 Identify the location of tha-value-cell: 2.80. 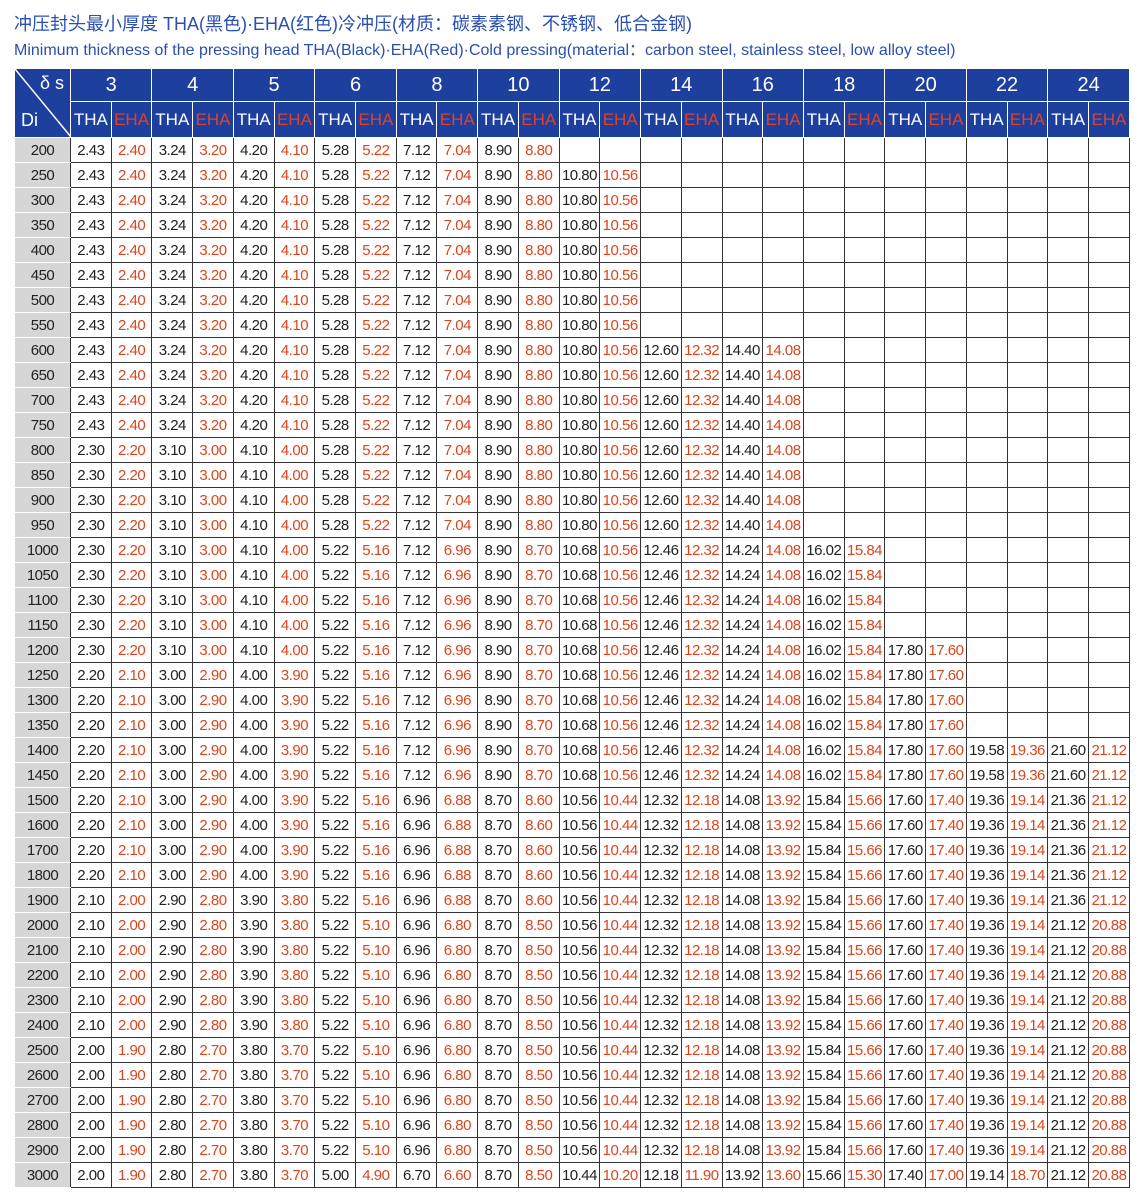
(172, 1125).